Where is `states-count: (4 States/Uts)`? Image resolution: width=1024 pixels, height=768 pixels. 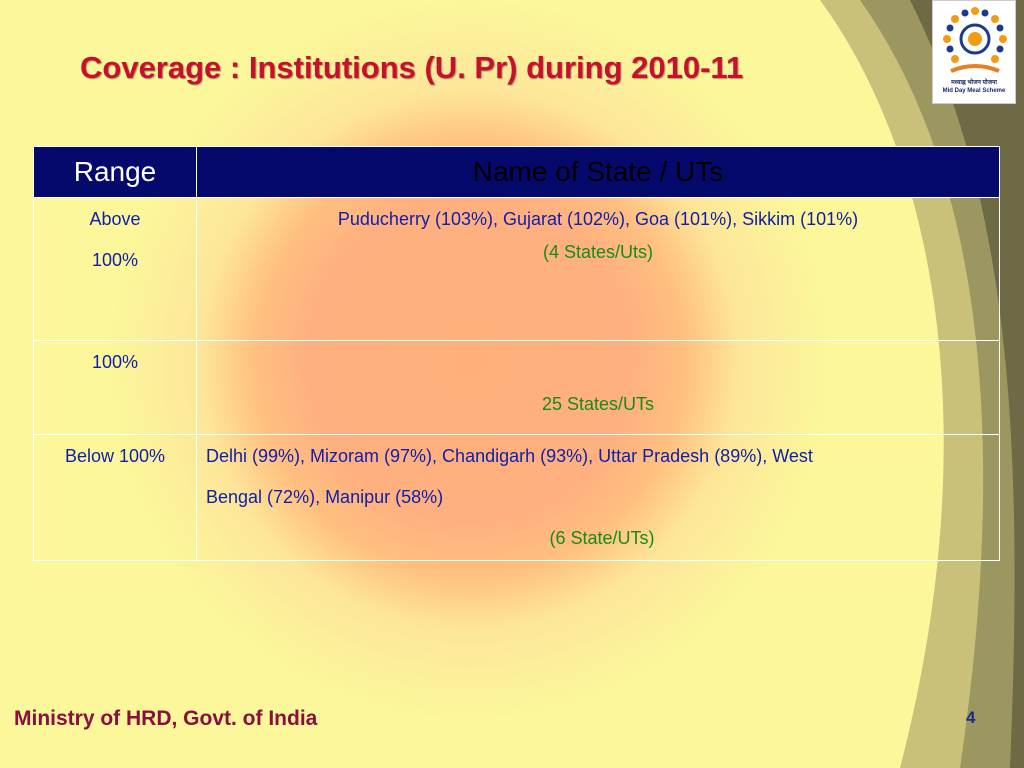
states-count: (4 States/Uts) is located at coordinates (598, 252).